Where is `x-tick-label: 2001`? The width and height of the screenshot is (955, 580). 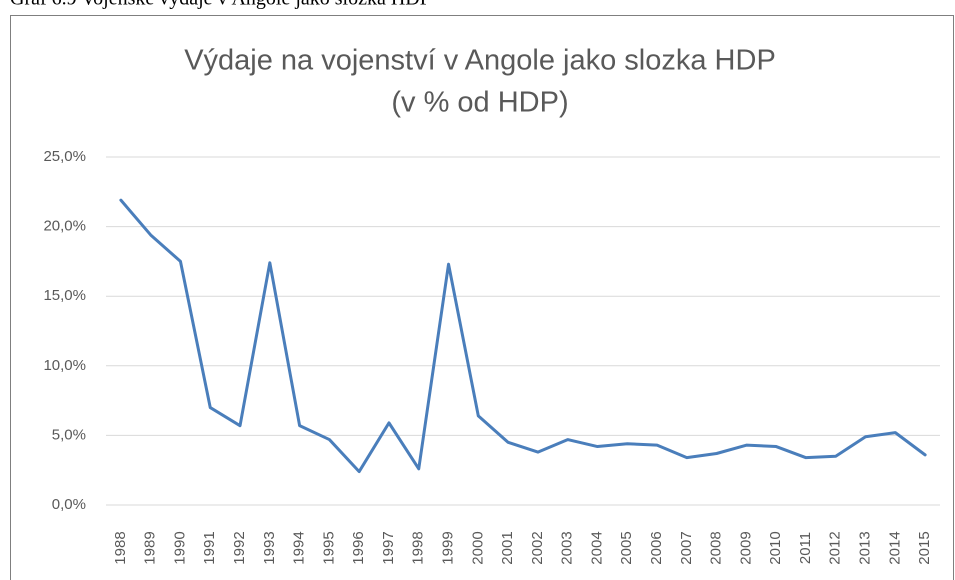 x-tick-label: 2001 is located at coordinates (507, 547).